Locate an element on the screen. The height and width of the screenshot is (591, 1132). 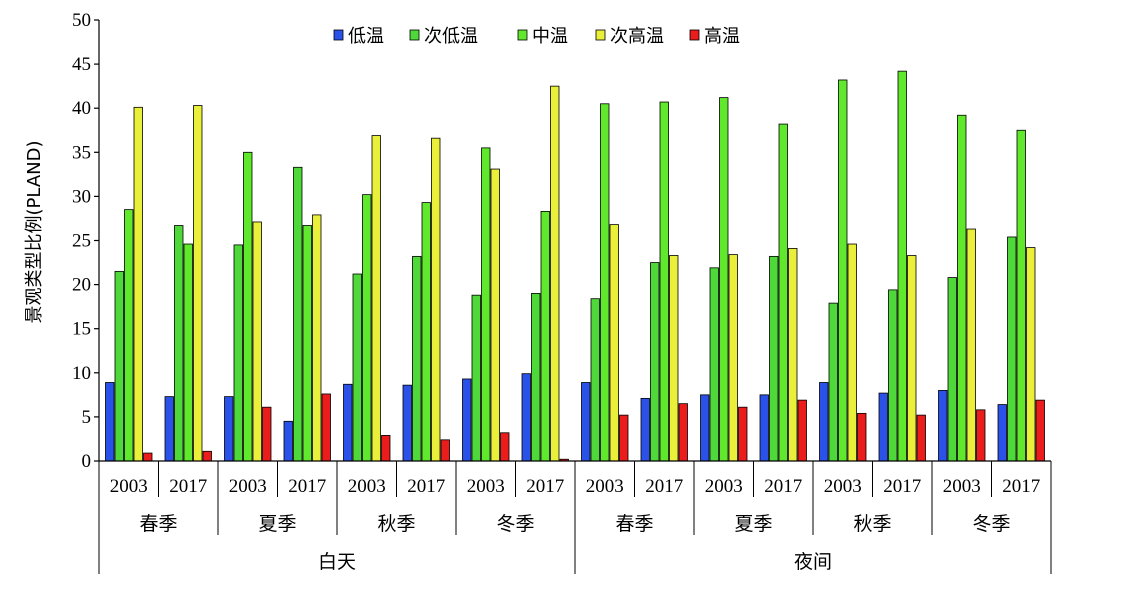
y-tick-label: 15 is located at coordinates (81, 329).